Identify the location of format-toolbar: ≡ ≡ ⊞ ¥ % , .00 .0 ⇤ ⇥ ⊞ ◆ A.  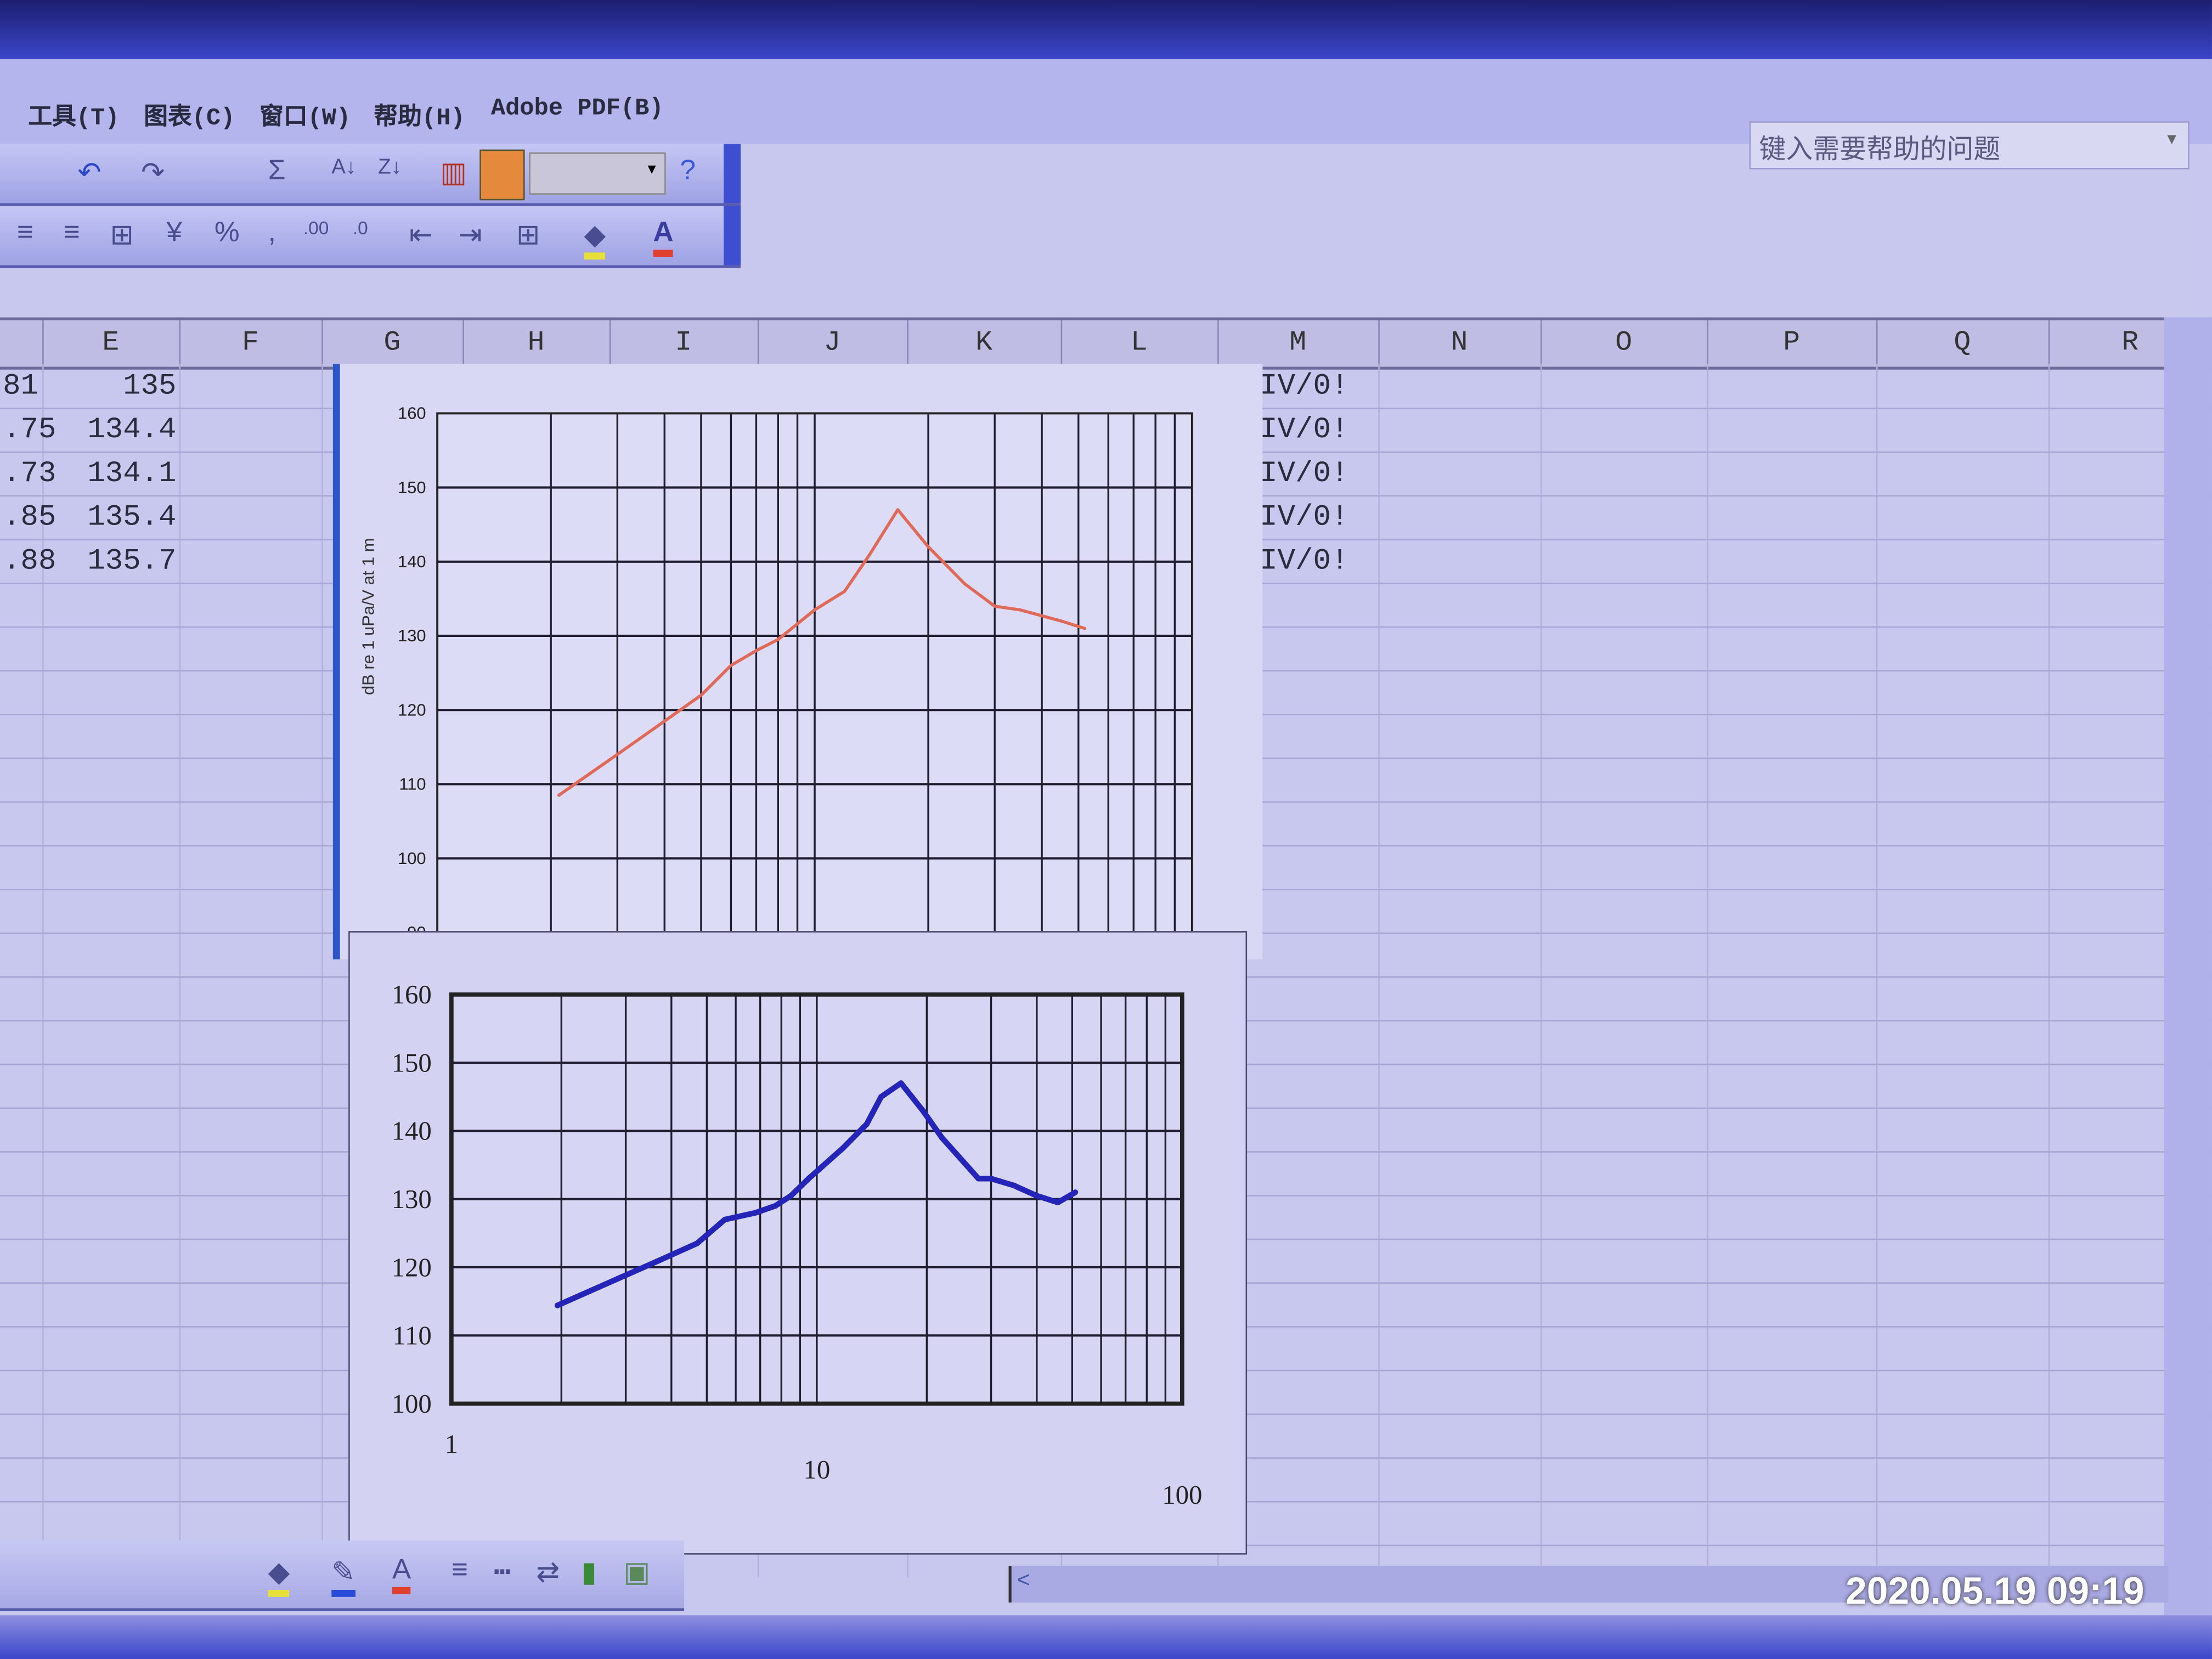
(370, 237).